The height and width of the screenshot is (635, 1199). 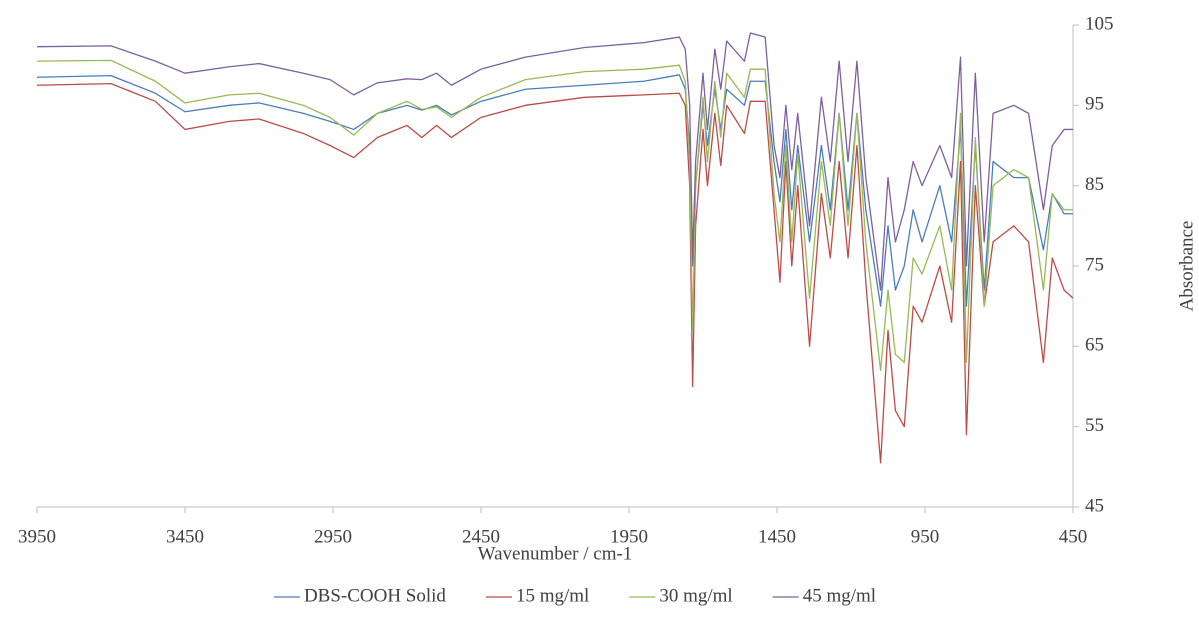 What do you see at coordinates (185, 536) in the screenshot?
I see `x-tick-label: 3450` at bounding box center [185, 536].